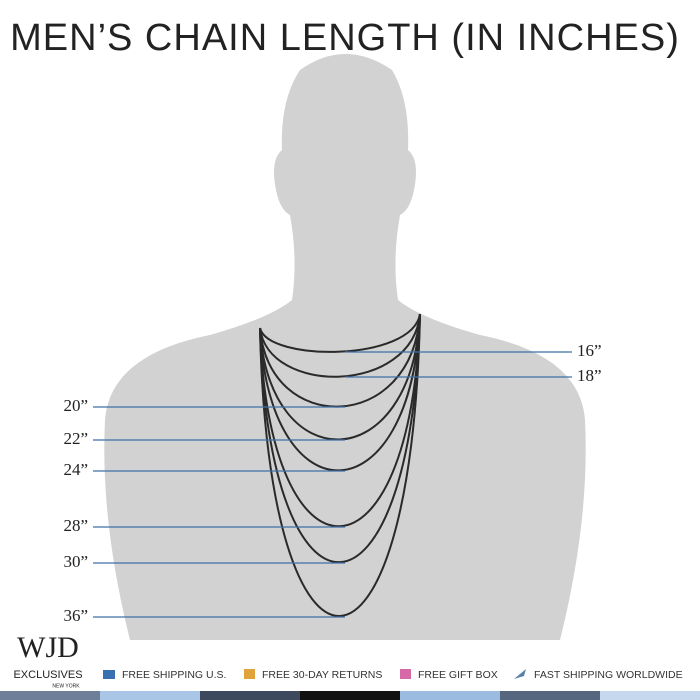 This screenshot has width=700, height=700. I want to click on logo-city: NEW YORK, so click(66, 686).